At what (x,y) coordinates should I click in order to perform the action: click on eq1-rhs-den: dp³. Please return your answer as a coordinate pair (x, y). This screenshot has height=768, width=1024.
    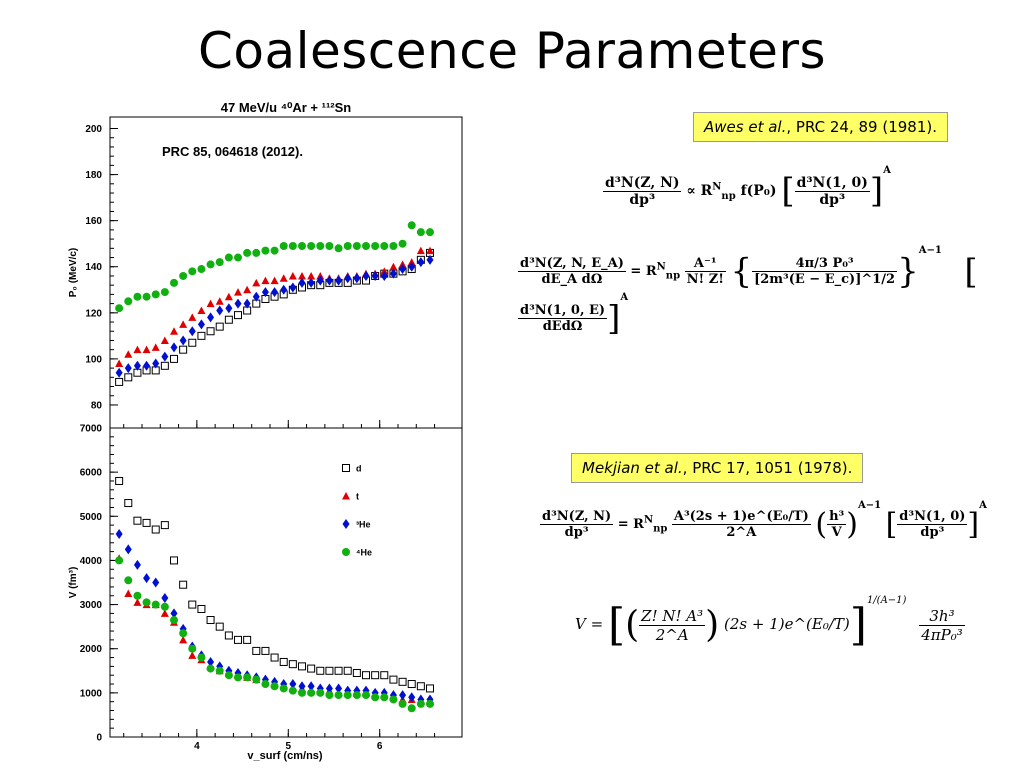
    Looking at the image, I should click on (832, 199).